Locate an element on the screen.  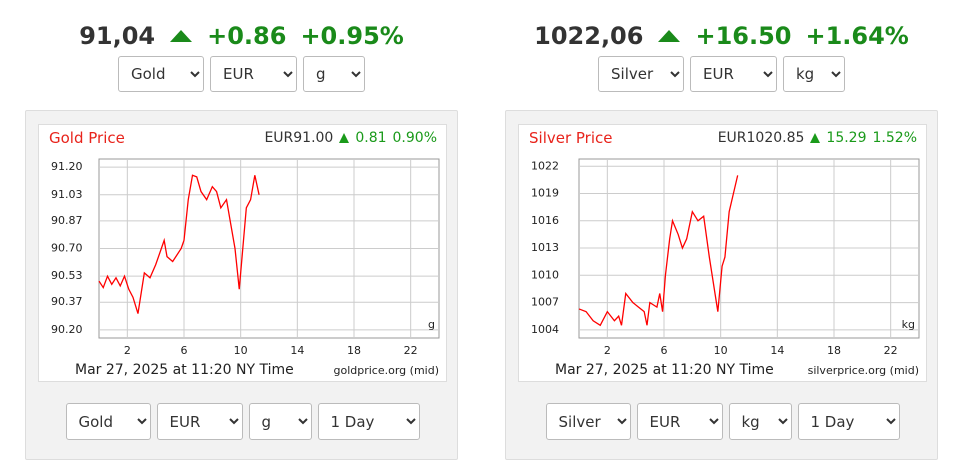
chart-quote: EUR91.00 0.81 0.90% is located at coordinates (350, 138).